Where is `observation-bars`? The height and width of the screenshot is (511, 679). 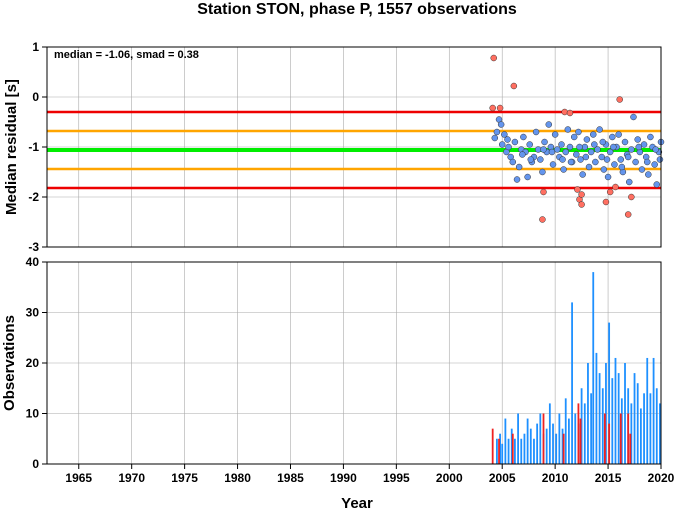 observation-bars is located at coordinates (576, 368).